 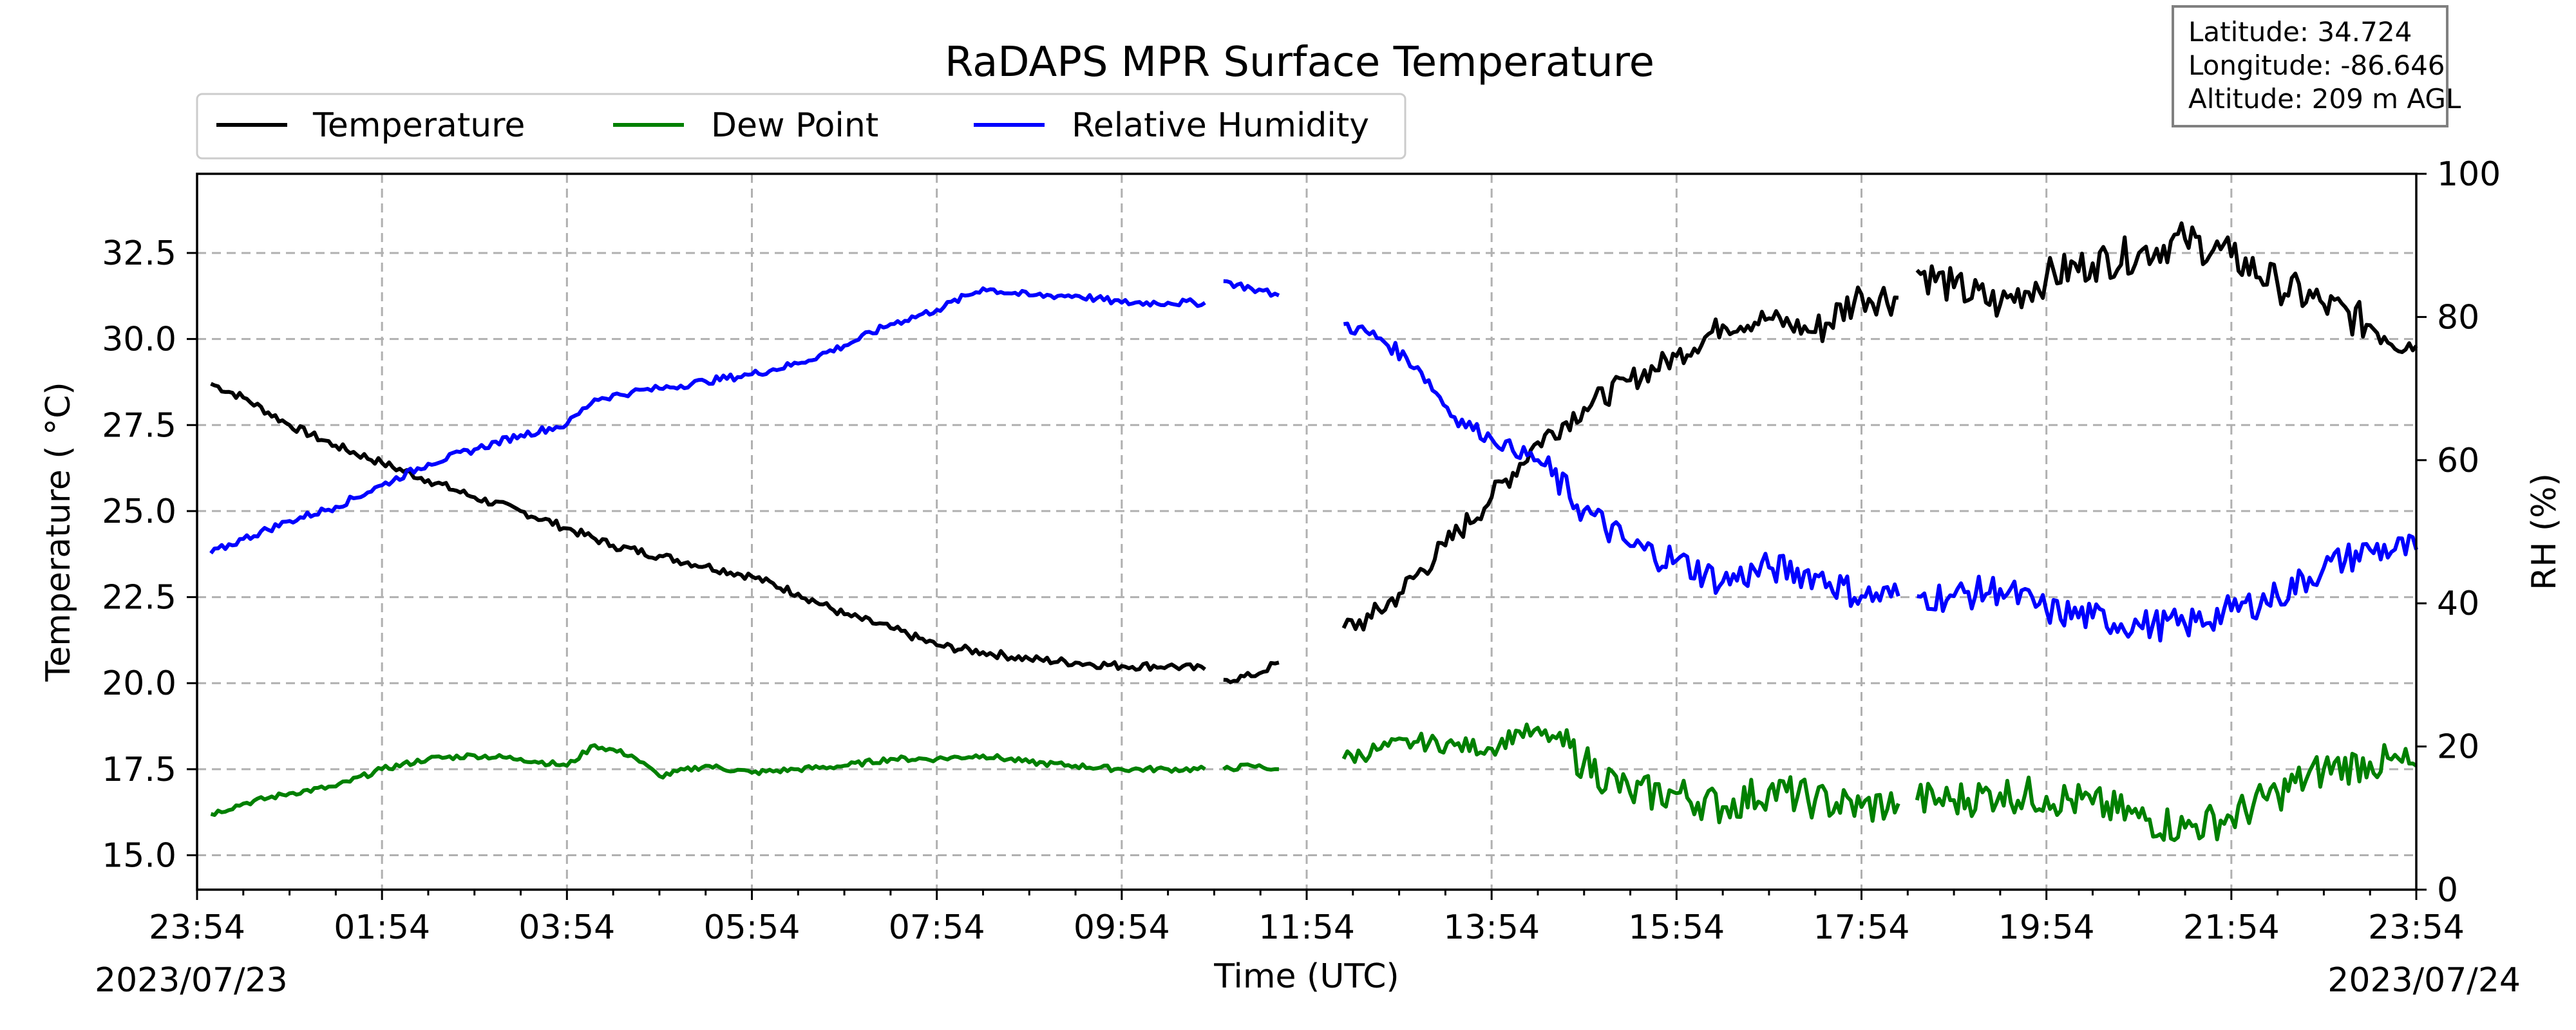 What do you see at coordinates (2231, 927) in the screenshot?
I see `x-tick-label: 21:54` at bounding box center [2231, 927].